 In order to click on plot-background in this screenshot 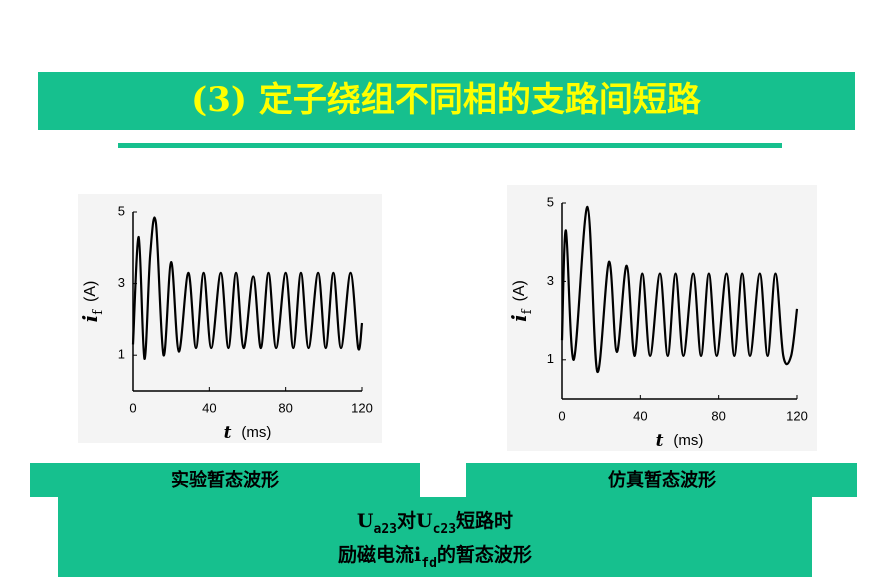, I will do `click(230, 318)`.